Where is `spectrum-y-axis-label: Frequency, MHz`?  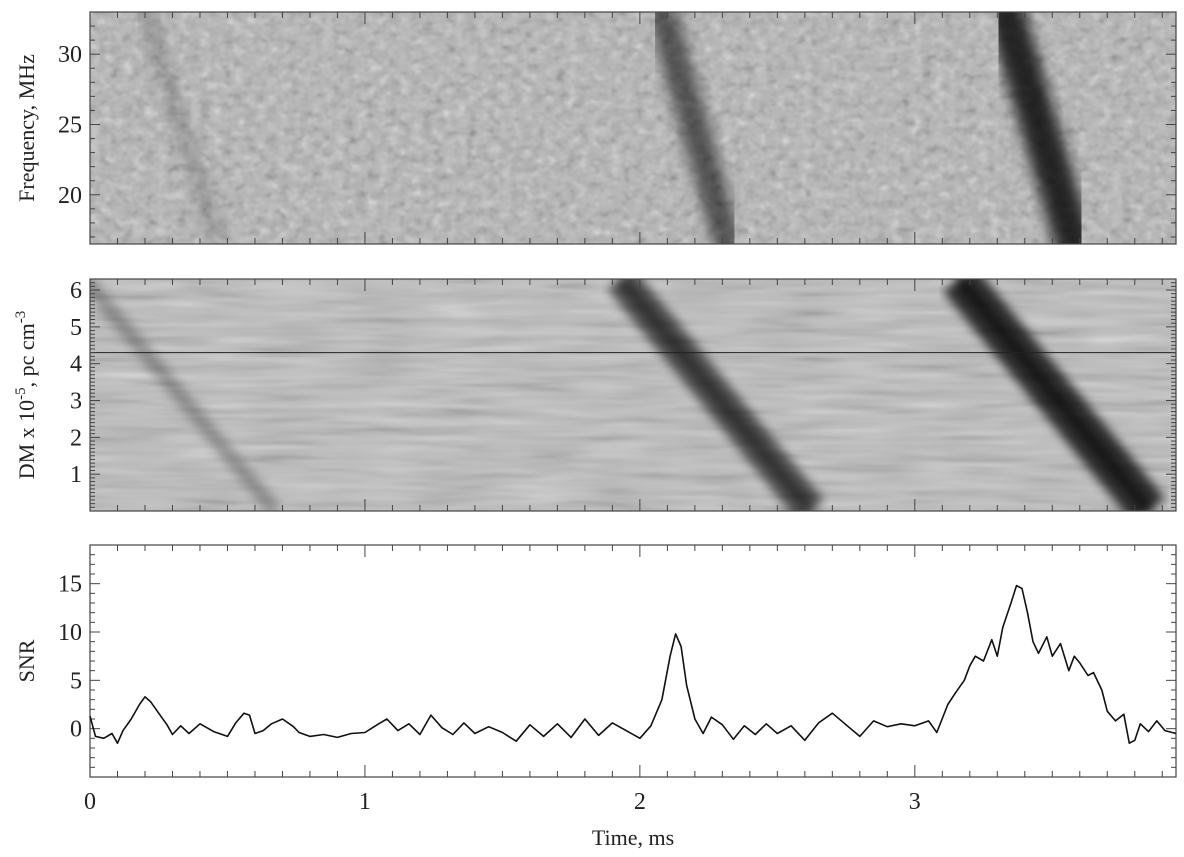
spectrum-y-axis-label: Frequency, MHz is located at coordinates (26, 128).